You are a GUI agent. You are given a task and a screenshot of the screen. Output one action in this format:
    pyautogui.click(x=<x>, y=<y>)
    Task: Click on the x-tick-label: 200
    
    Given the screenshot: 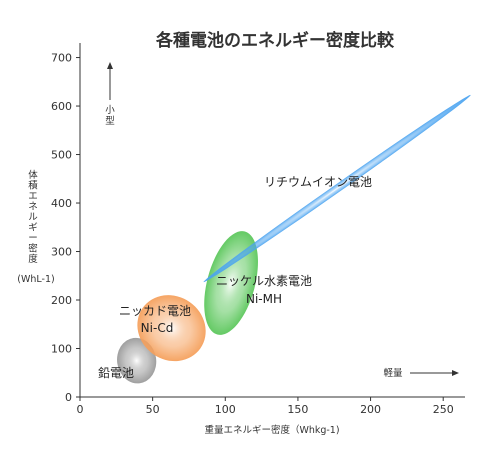 What is the action you would take?
    pyautogui.click(x=370, y=409)
    